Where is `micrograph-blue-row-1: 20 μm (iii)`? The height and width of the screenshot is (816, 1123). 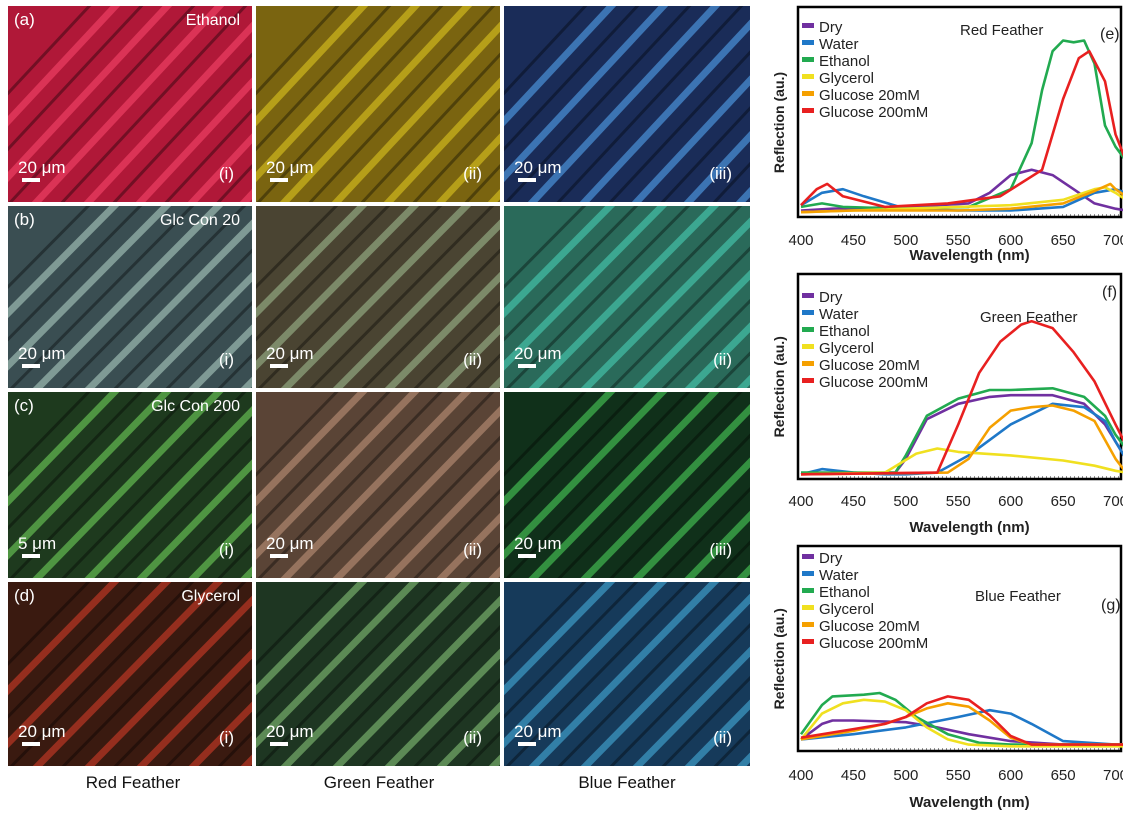
micrograph-blue-row-1: 20 μm (iii) is located at coordinates (627, 104).